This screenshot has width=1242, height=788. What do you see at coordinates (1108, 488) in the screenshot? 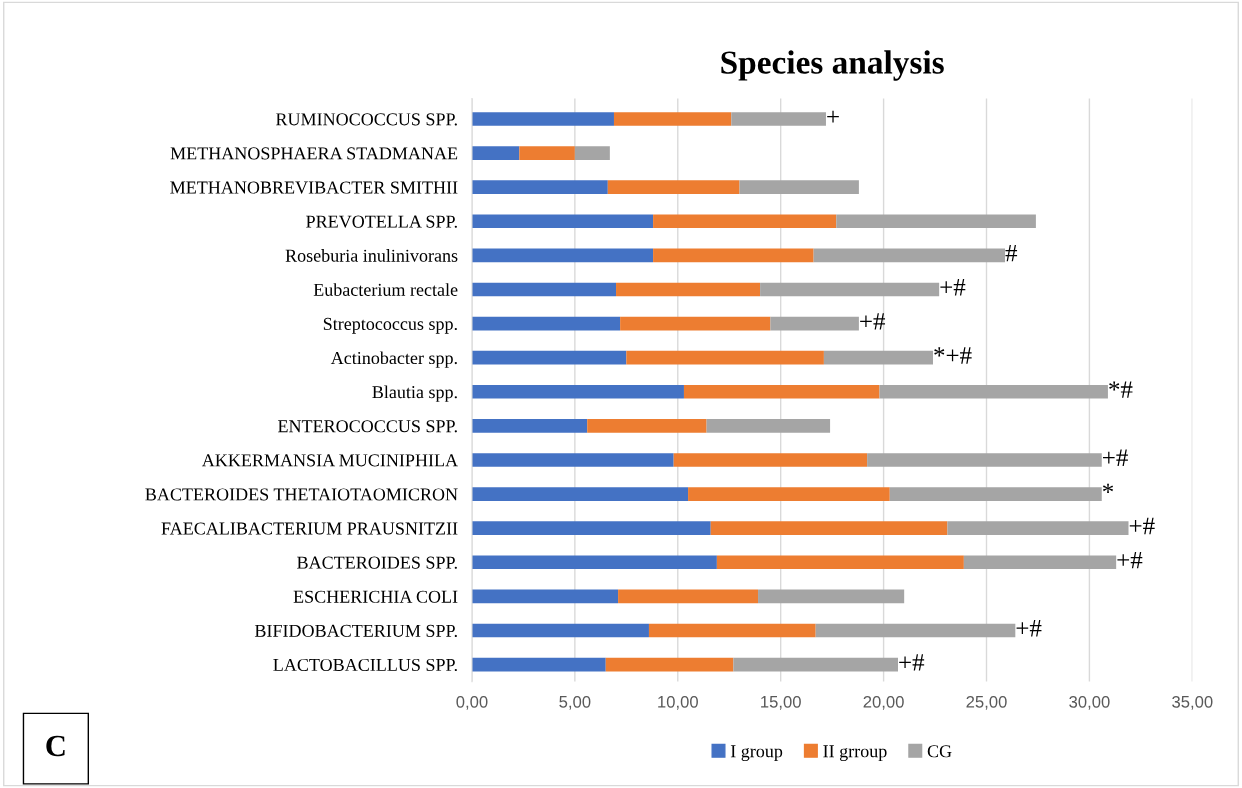
I see `annotation: *` at bounding box center [1108, 488].